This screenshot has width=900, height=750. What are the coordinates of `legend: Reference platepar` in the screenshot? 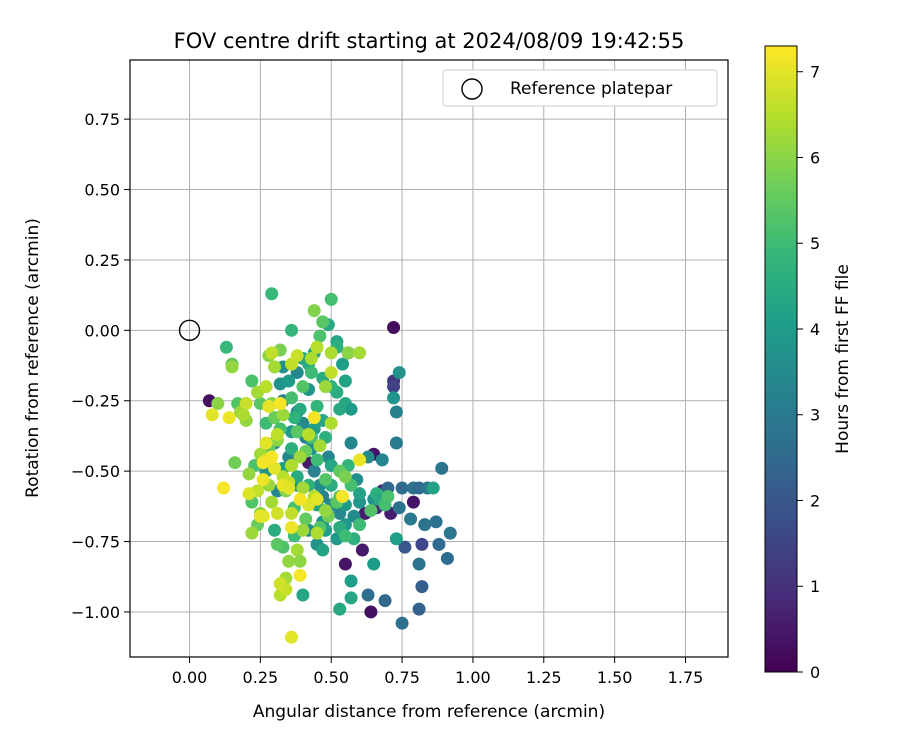 It's located at (580, 88).